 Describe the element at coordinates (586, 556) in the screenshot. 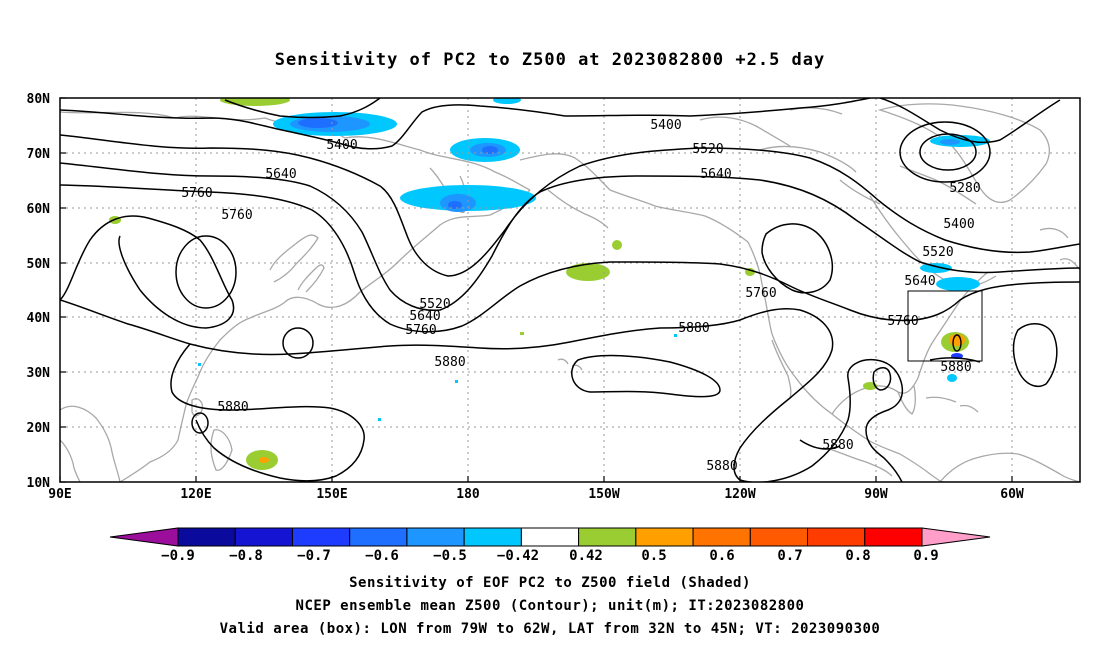

I see `colorbar-label: 0.42` at that location.